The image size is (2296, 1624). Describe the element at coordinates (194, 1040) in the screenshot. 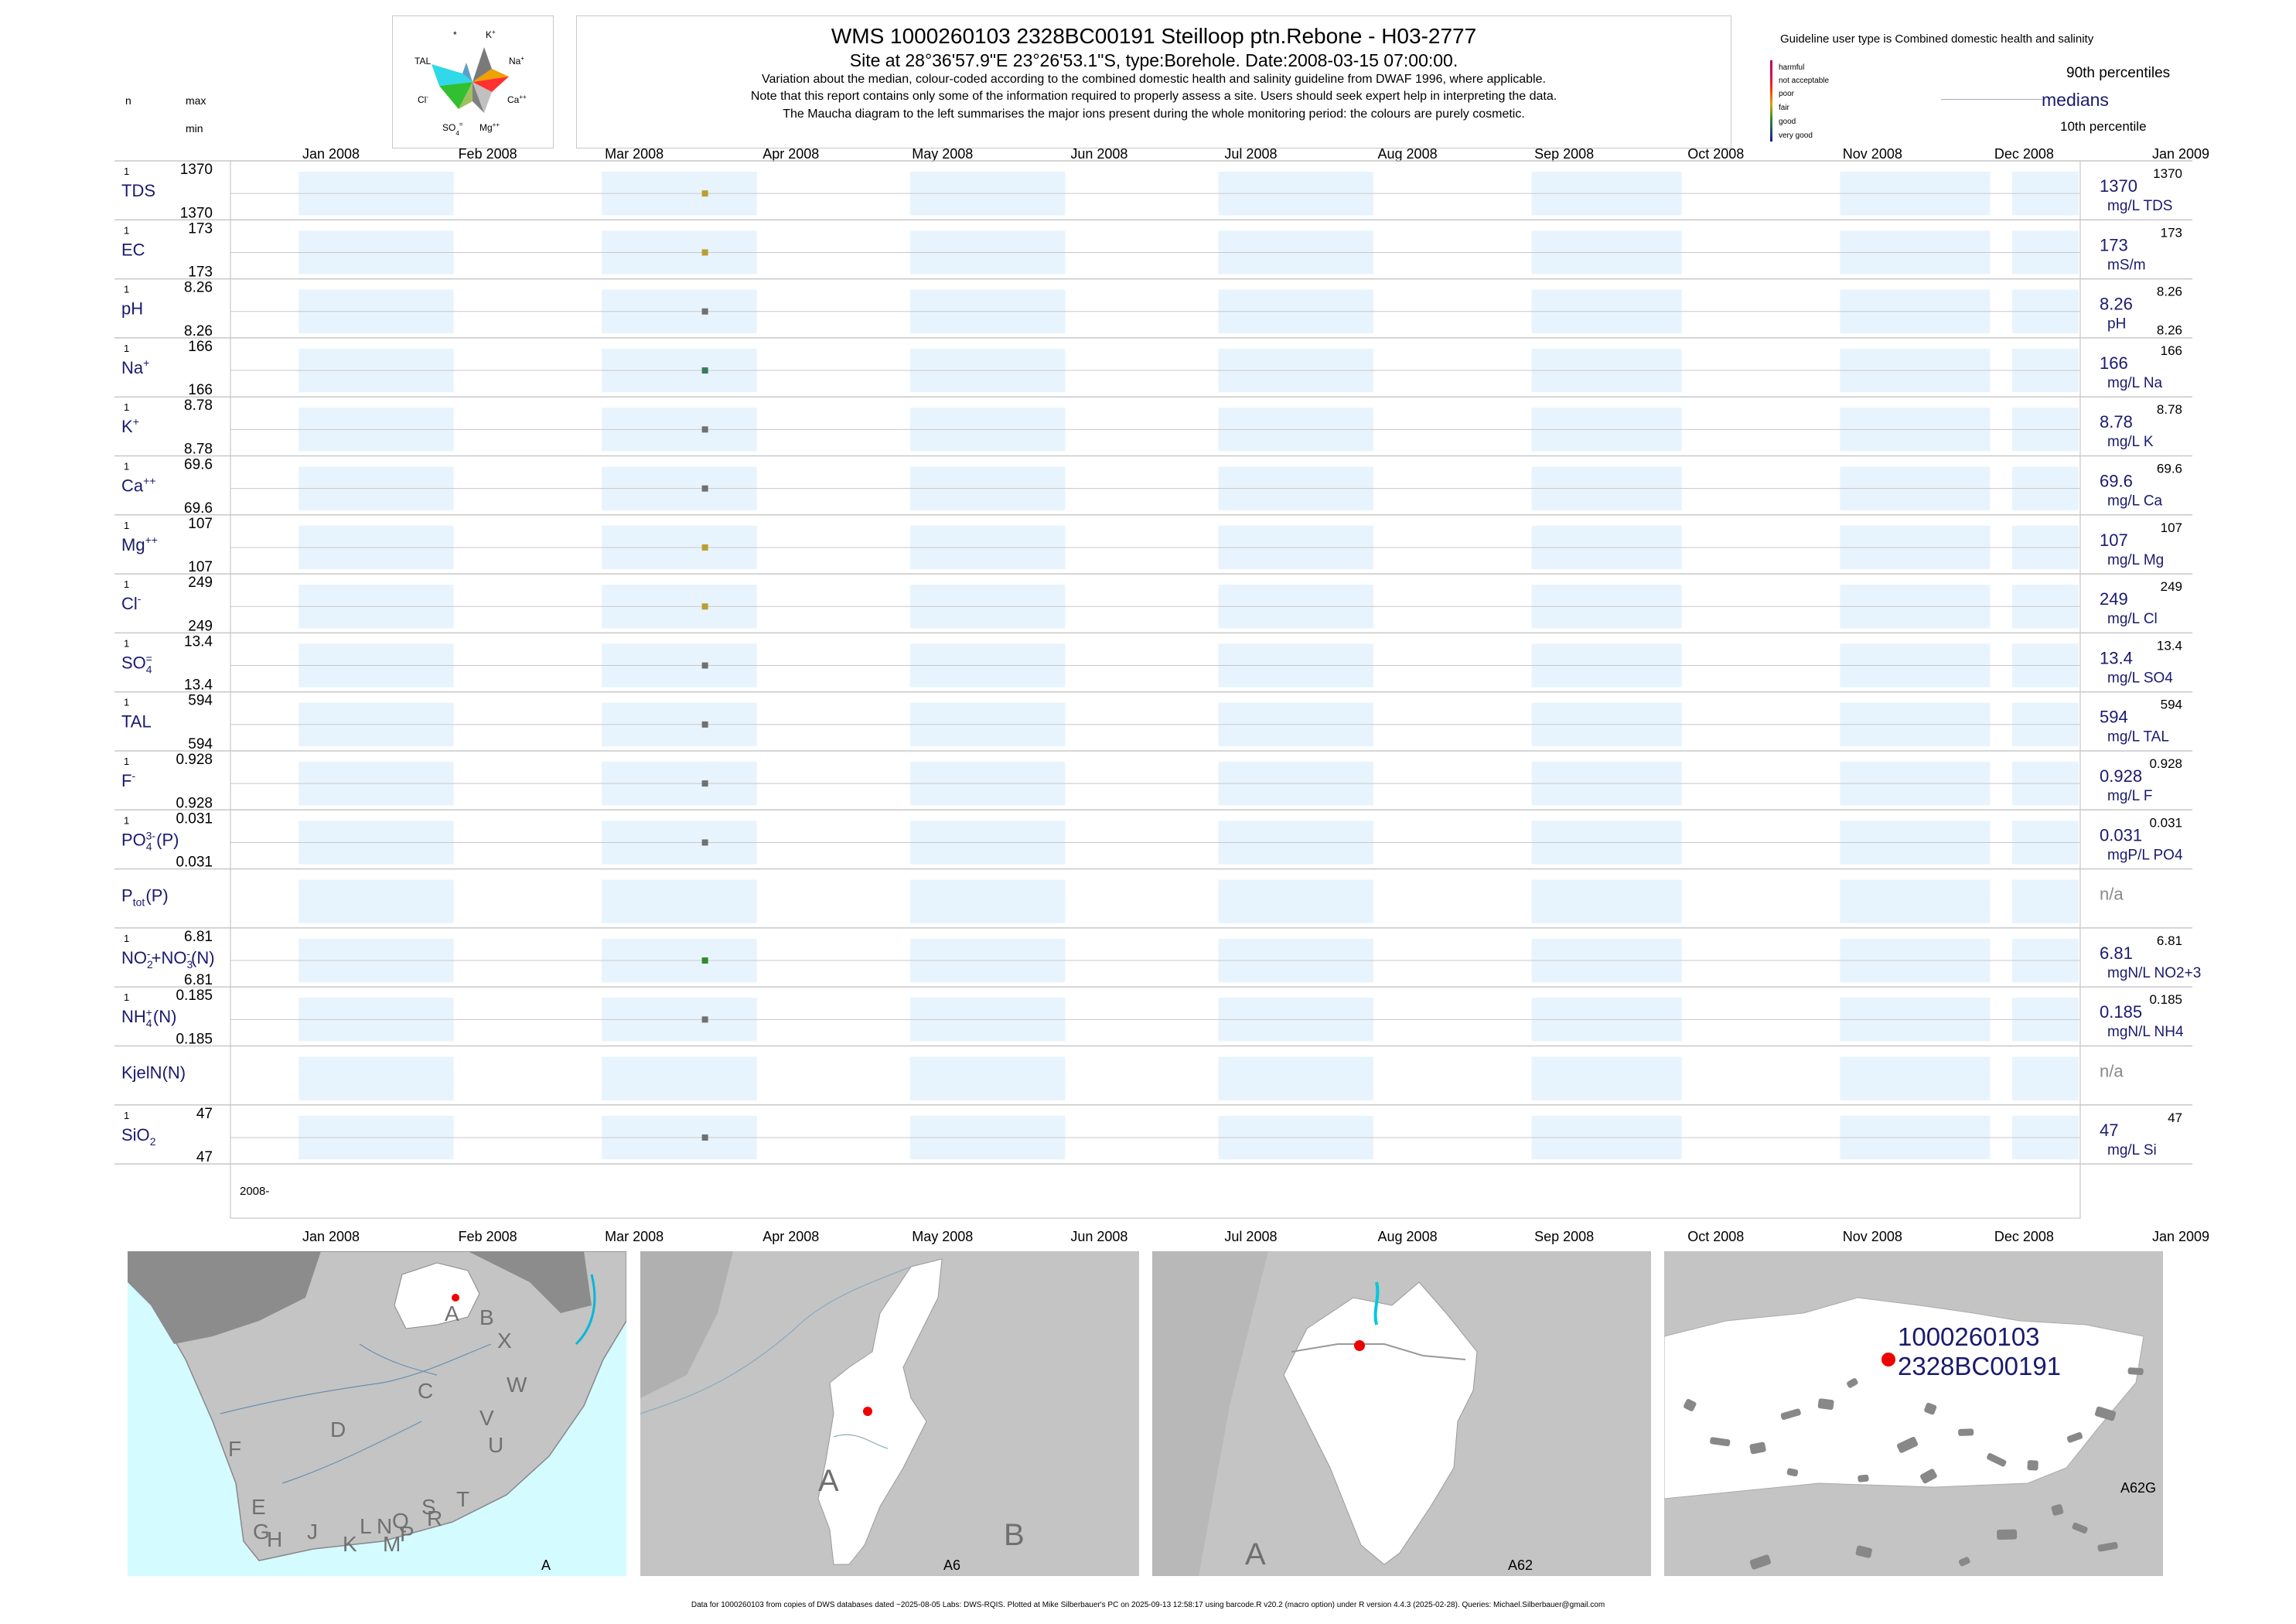

I see `row-min: 0.185` at that location.